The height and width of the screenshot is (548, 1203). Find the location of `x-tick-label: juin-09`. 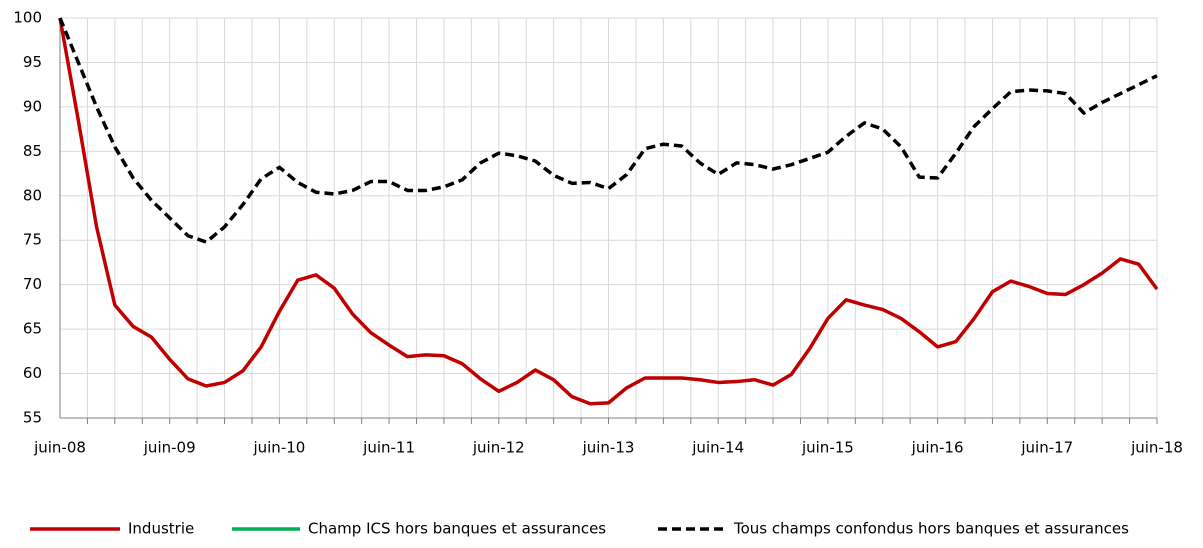

x-tick-label: juin-09 is located at coordinates (169, 448).